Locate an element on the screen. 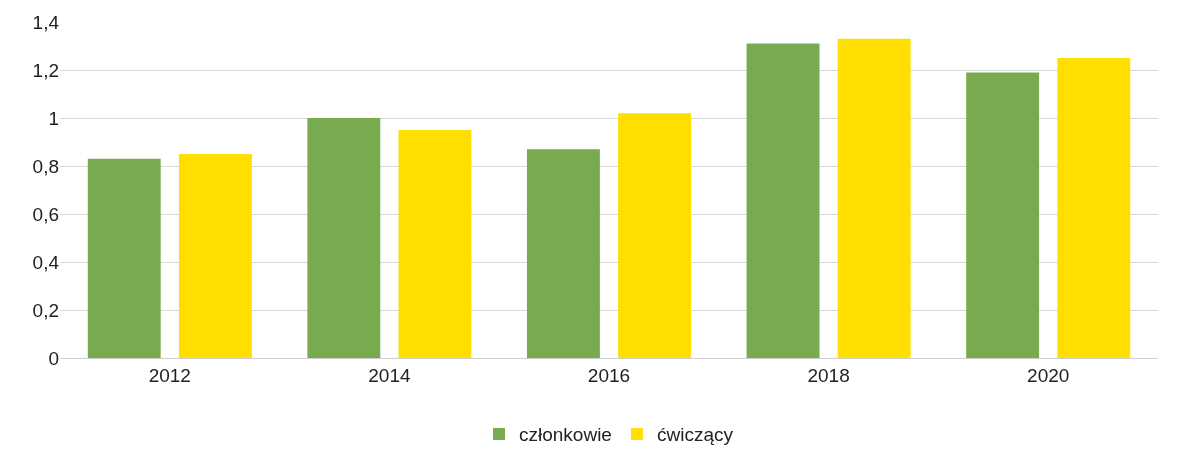  y-tick-label: 1,4 is located at coordinates (46, 22).